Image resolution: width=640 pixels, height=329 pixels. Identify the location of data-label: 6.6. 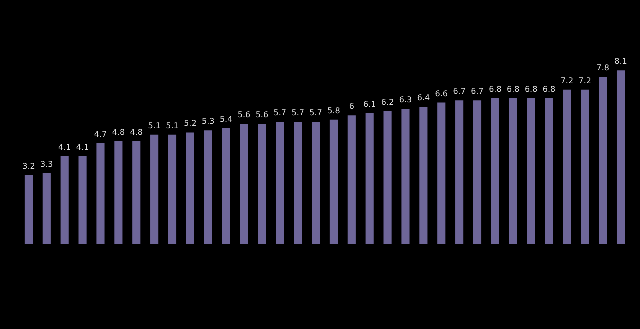
(441, 93).